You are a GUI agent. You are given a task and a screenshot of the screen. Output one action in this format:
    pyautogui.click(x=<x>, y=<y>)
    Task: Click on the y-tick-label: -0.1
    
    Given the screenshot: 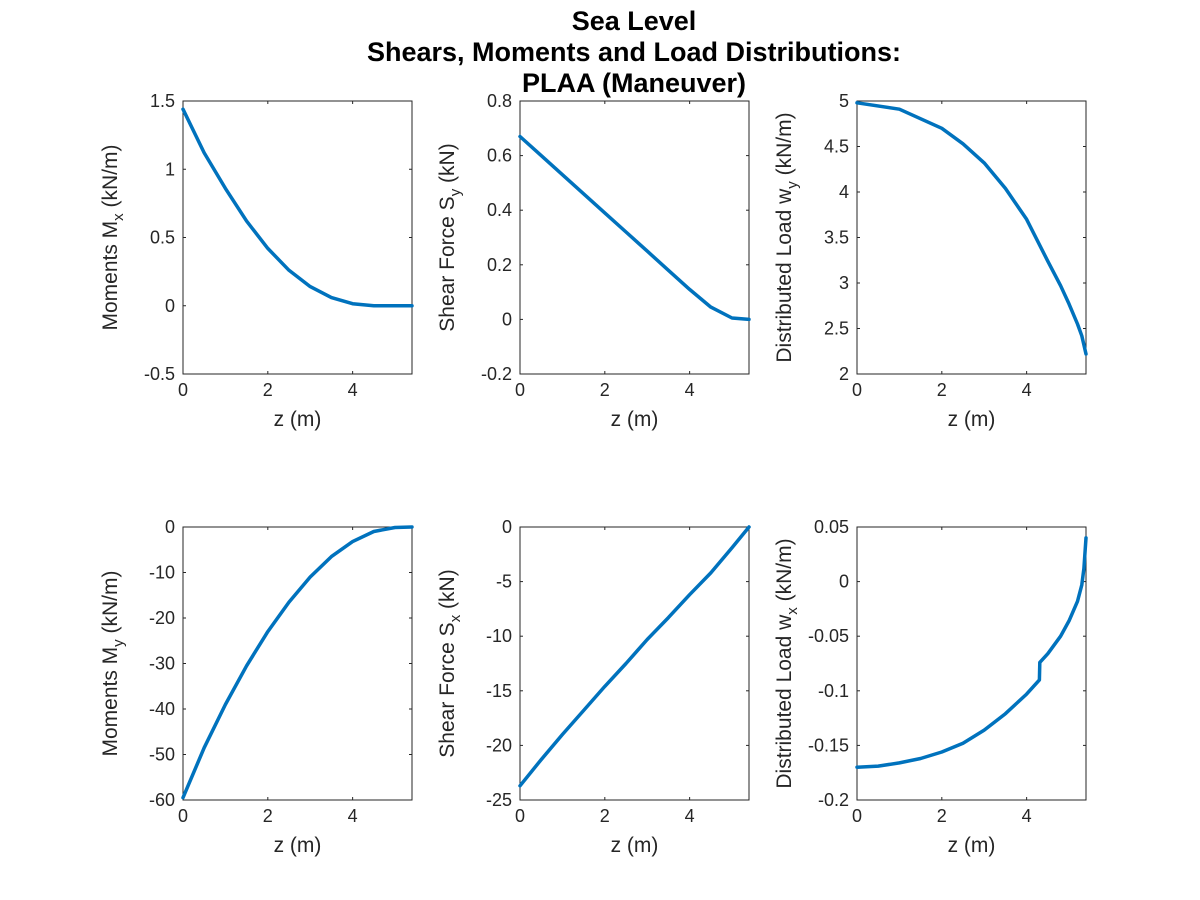 What is the action you would take?
    pyautogui.click(x=833, y=691)
    